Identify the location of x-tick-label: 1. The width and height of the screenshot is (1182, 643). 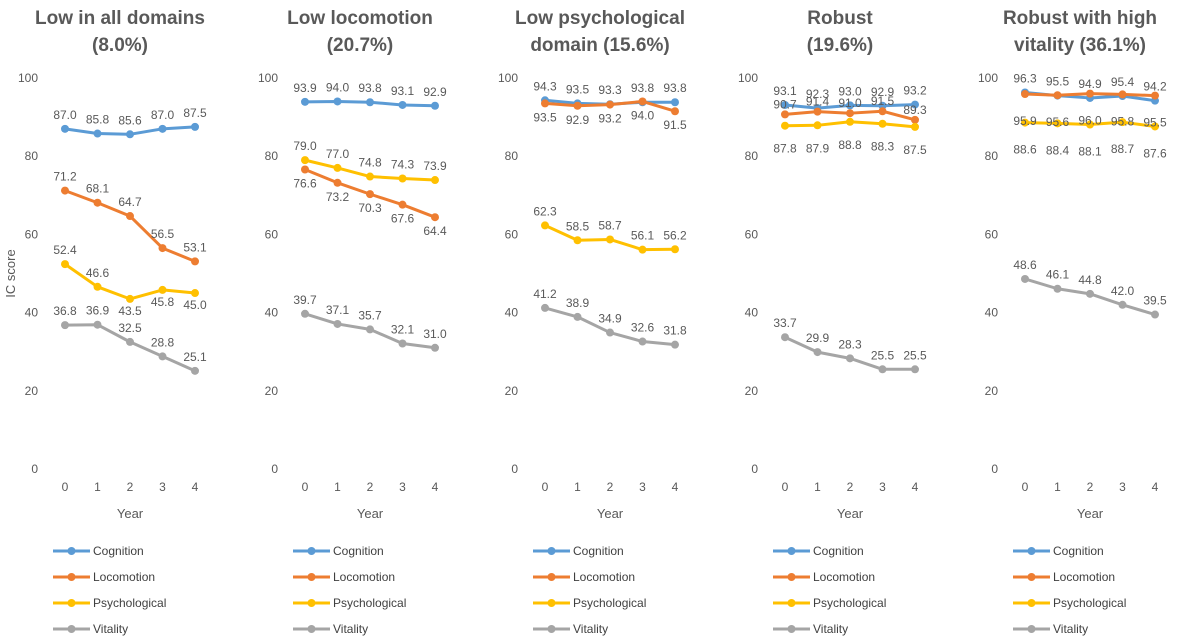
(97, 487).